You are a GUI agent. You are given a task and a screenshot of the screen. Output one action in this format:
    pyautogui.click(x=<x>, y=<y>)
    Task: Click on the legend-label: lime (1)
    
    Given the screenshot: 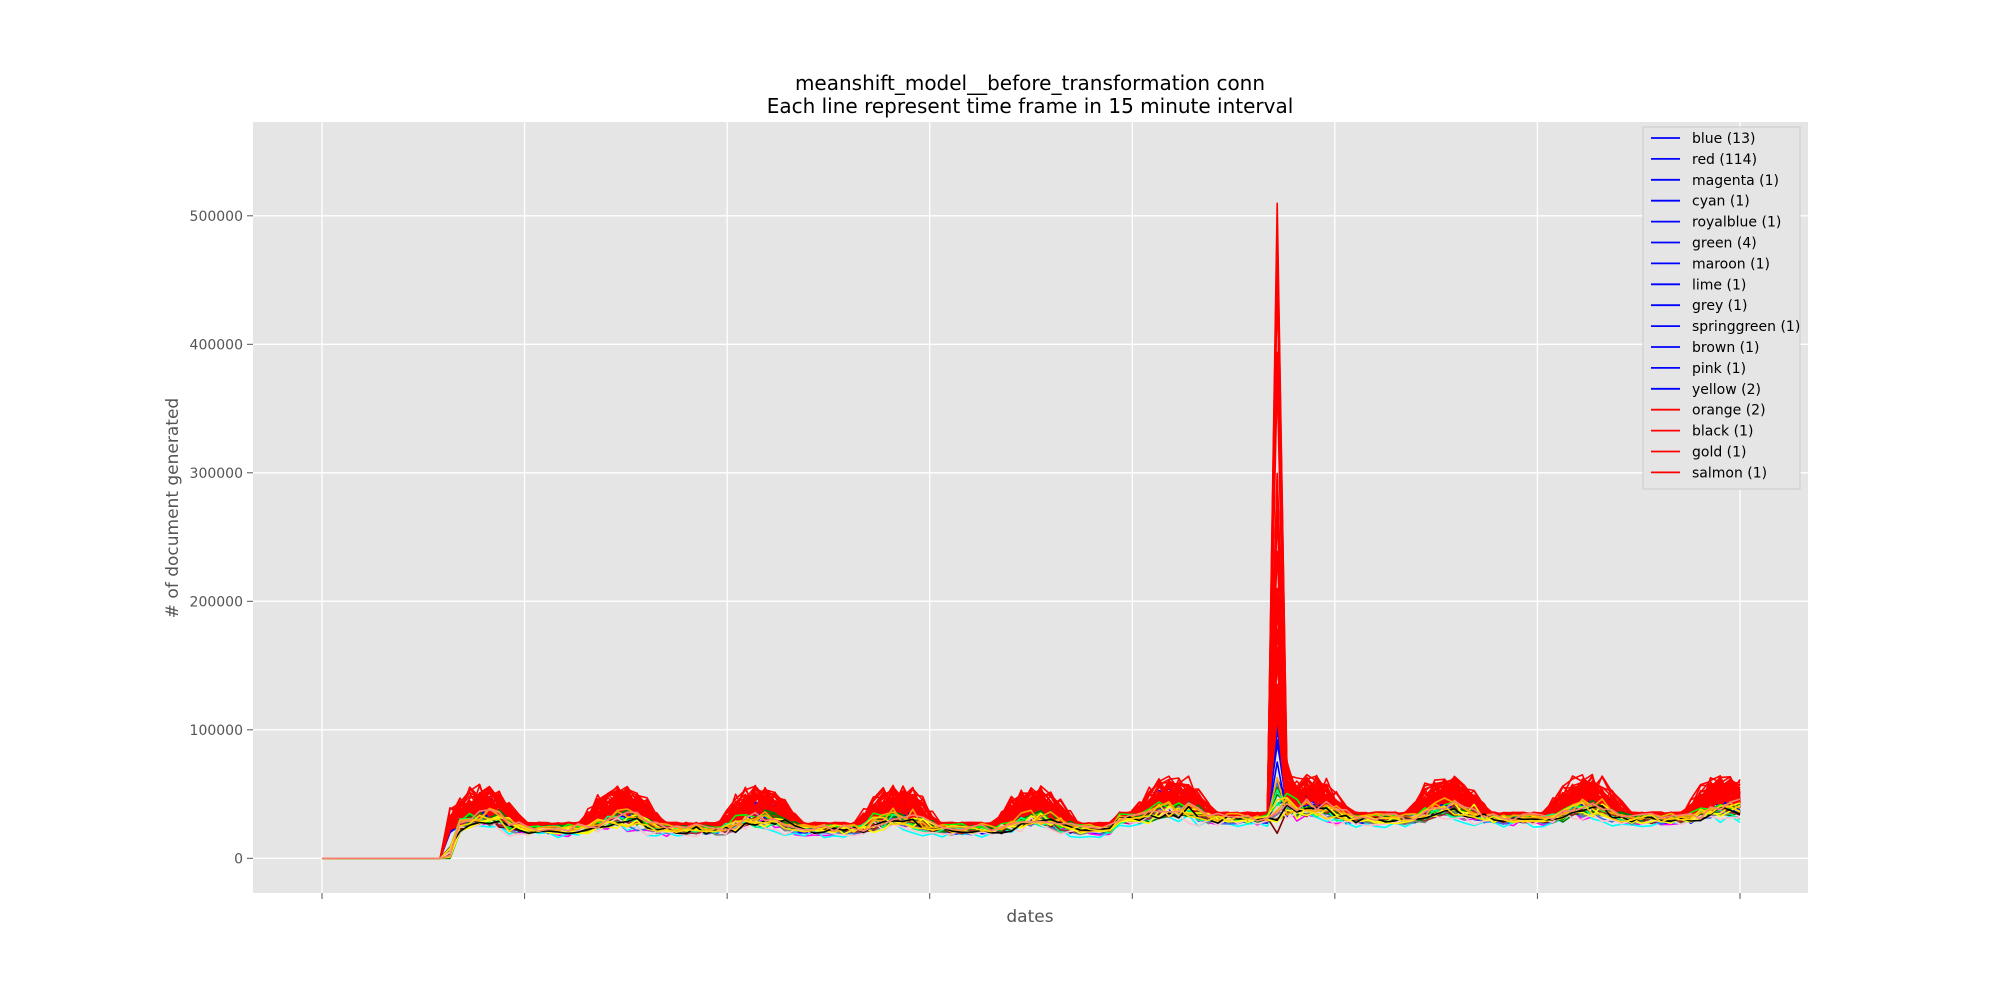 What is the action you would take?
    pyautogui.click(x=1719, y=285)
    